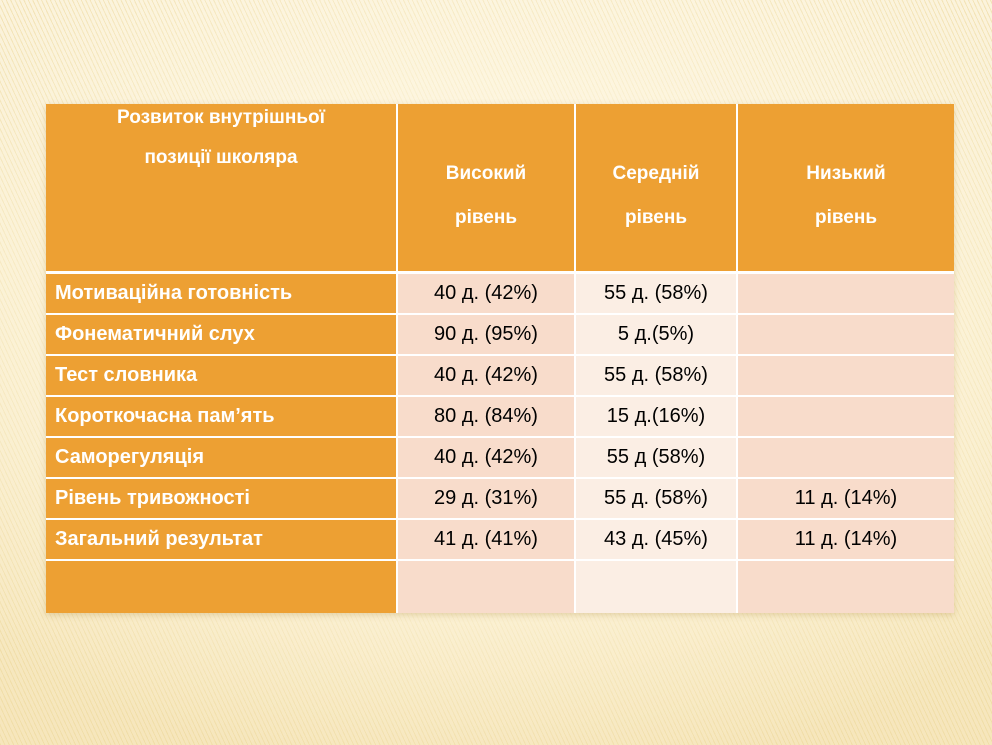 The height and width of the screenshot is (745, 992). Describe the element at coordinates (656, 417) in the screenshot. I see `cell-medium: 15 д.(16%)` at that location.